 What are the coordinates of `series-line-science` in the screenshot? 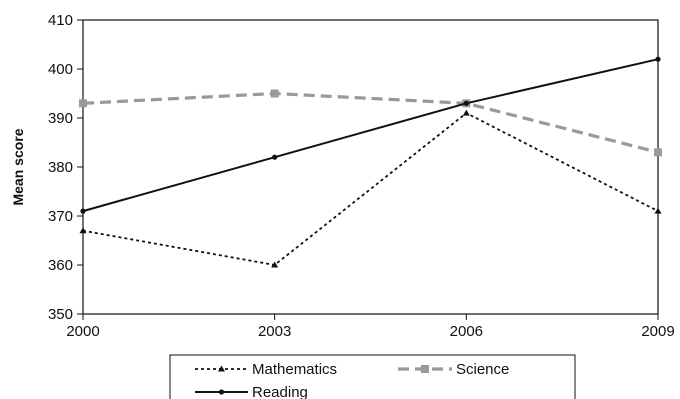 It's located at (370, 122).